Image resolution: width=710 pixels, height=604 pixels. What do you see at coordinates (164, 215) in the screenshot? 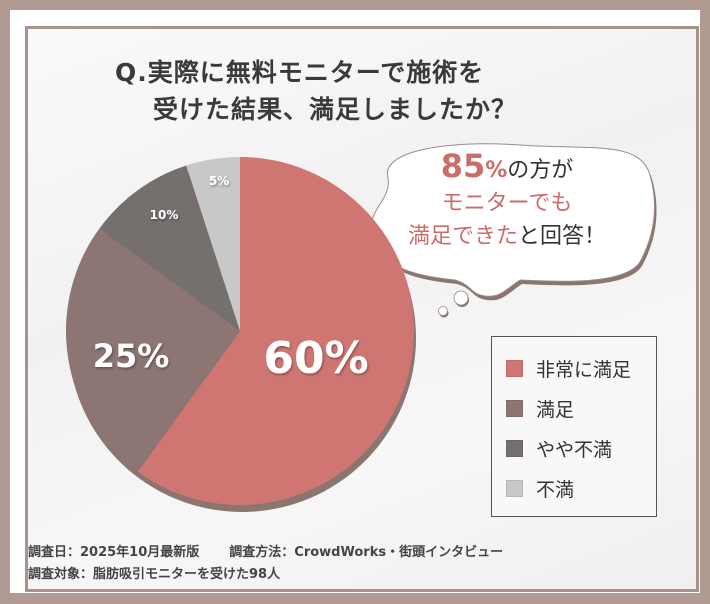
I see `slice-label-10: 10%` at bounding box center [164, 215].